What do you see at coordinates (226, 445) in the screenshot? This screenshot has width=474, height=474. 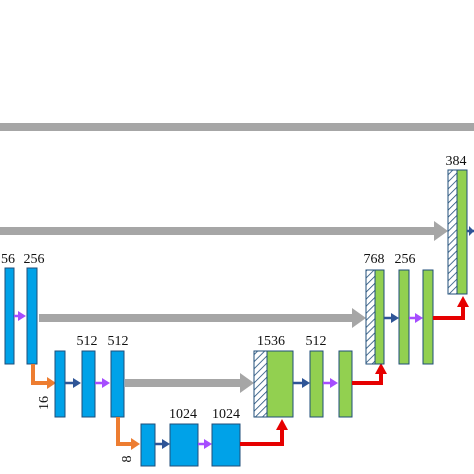 I see `bottleneck-block-1024-b` at bounding box center [226, 445].